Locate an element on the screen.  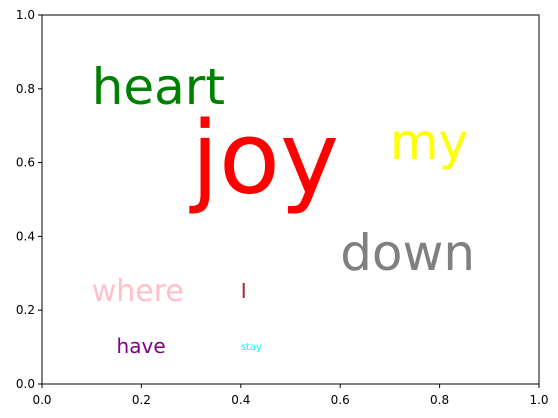
word-my: my is located at coordinates (429, 142).